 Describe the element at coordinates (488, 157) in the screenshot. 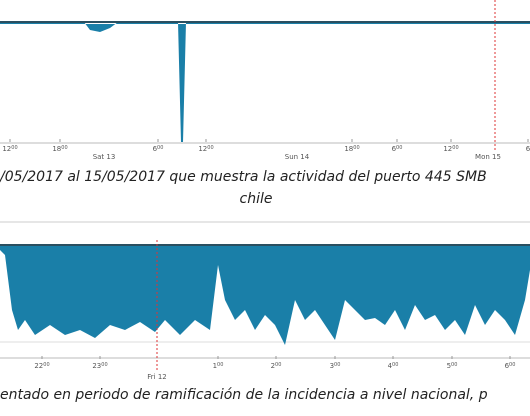

I see `day-label: Mon 15` at that location.